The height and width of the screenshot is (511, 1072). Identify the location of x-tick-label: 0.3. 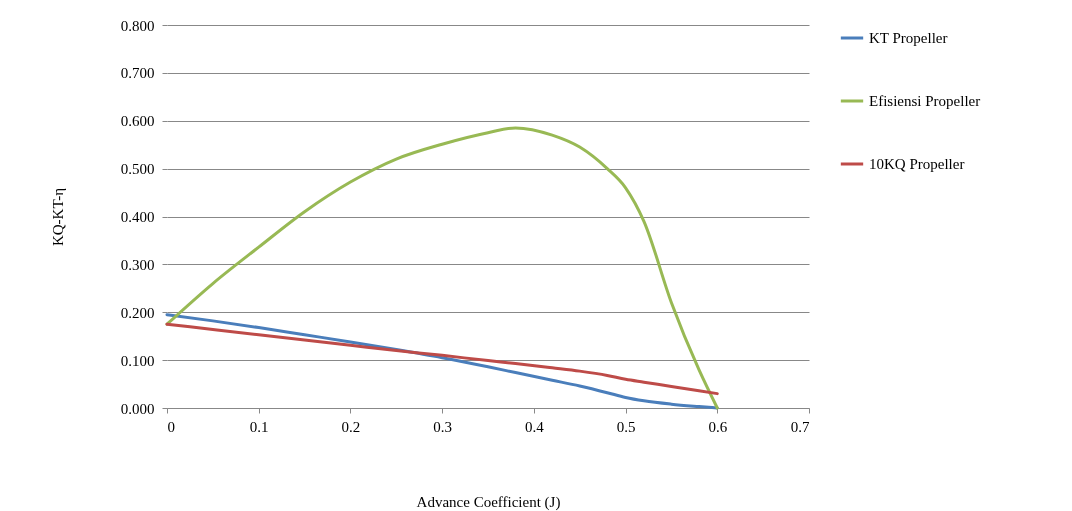
(443, 426).